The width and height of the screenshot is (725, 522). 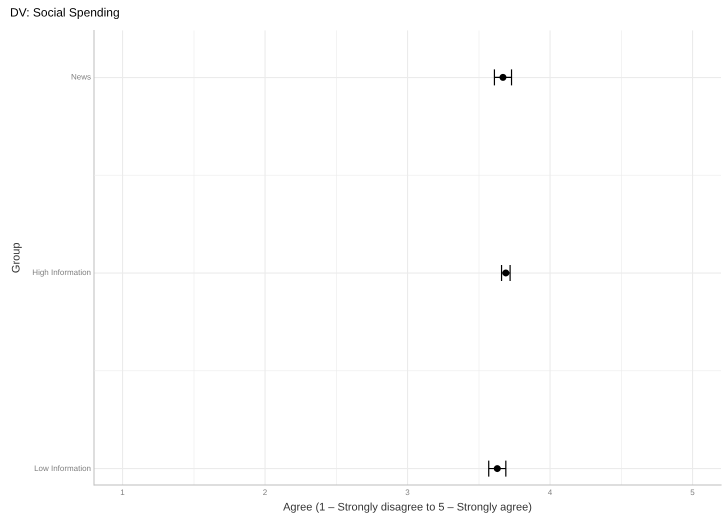 What do you see at coordinates (265, 493) in the screenshot?
I see `x-tick-label: 2` at bounding box center [265, 493].